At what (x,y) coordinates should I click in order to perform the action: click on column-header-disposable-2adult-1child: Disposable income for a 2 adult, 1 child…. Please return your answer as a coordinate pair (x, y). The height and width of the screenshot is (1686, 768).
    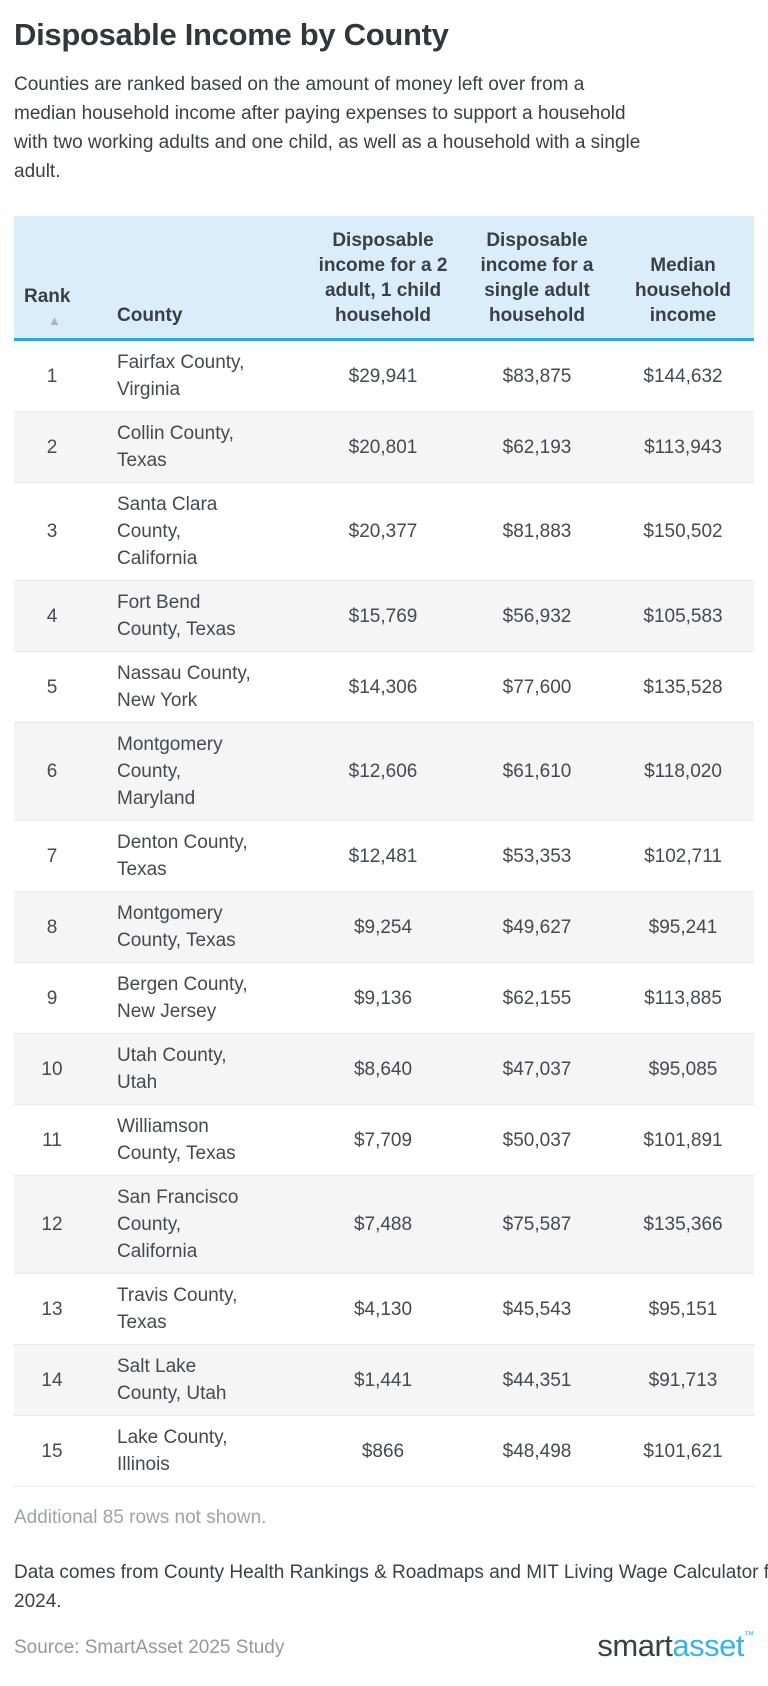
    Looking at the image, I should click on (383, 278).